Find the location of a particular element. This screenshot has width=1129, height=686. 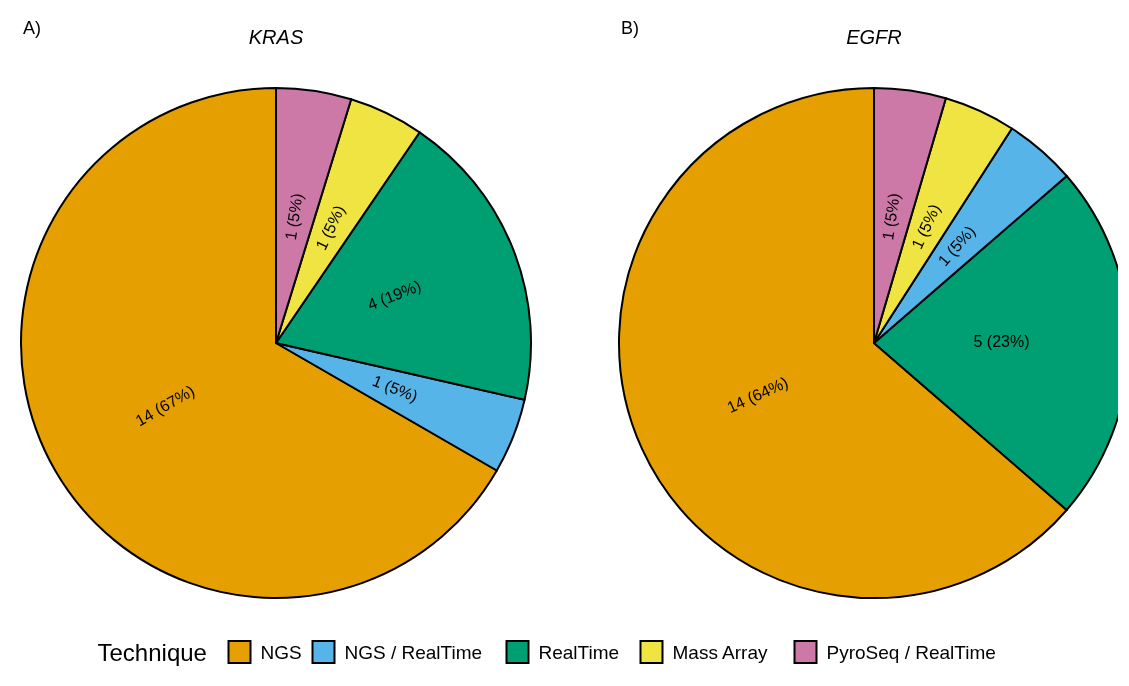

legend-label: RealTime is located at coordinates (579, 652).